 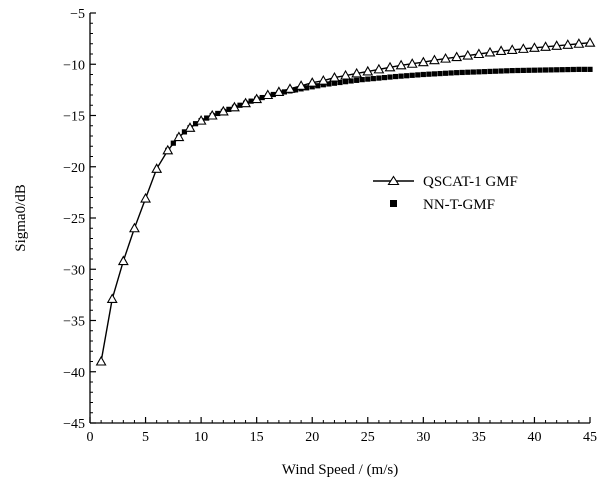 I want to click on y-axis-title: Sigma0/dB, so click(x=21, y=218).